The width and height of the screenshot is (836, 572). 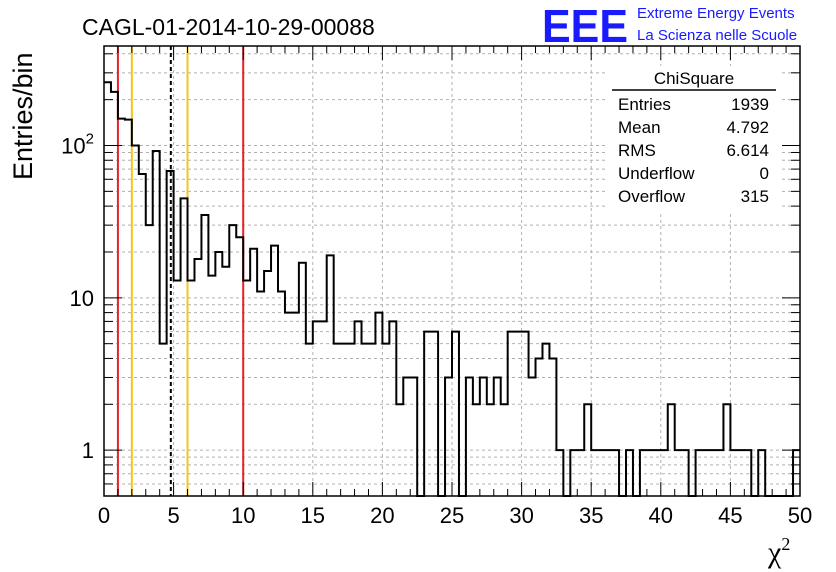 I want to click on stats-value: 315, so click(x=755, y=196).